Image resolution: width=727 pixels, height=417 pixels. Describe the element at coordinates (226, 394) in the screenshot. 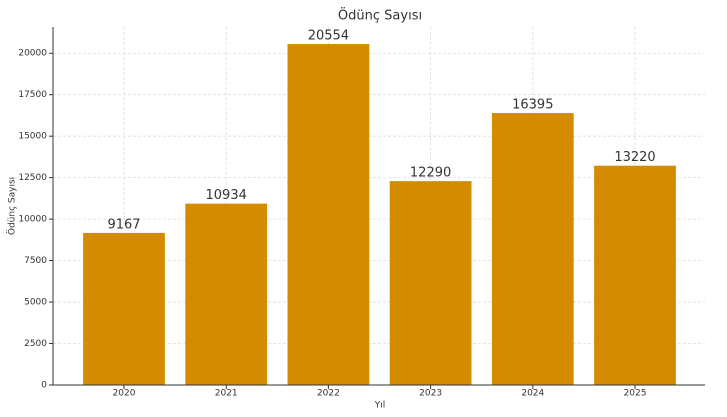

I see `x-tick-label: 2021` at that location.